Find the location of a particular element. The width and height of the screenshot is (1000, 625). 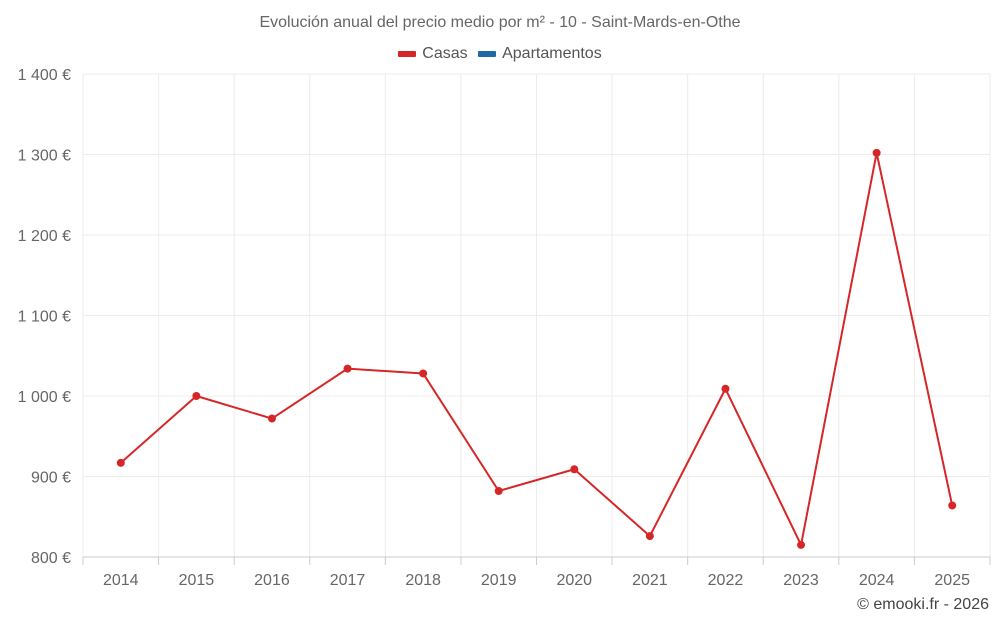

x-tick-label: 2018 is located at coordinates (423, 580).